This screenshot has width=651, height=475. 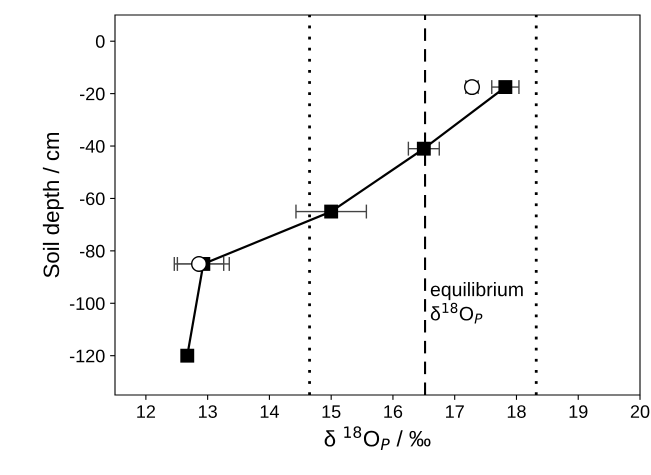 What do you see at coordinates (53, 205) in the screenshot?
I see `y-axis-title: Soil depth / cm` at bounding box center [53, 205].